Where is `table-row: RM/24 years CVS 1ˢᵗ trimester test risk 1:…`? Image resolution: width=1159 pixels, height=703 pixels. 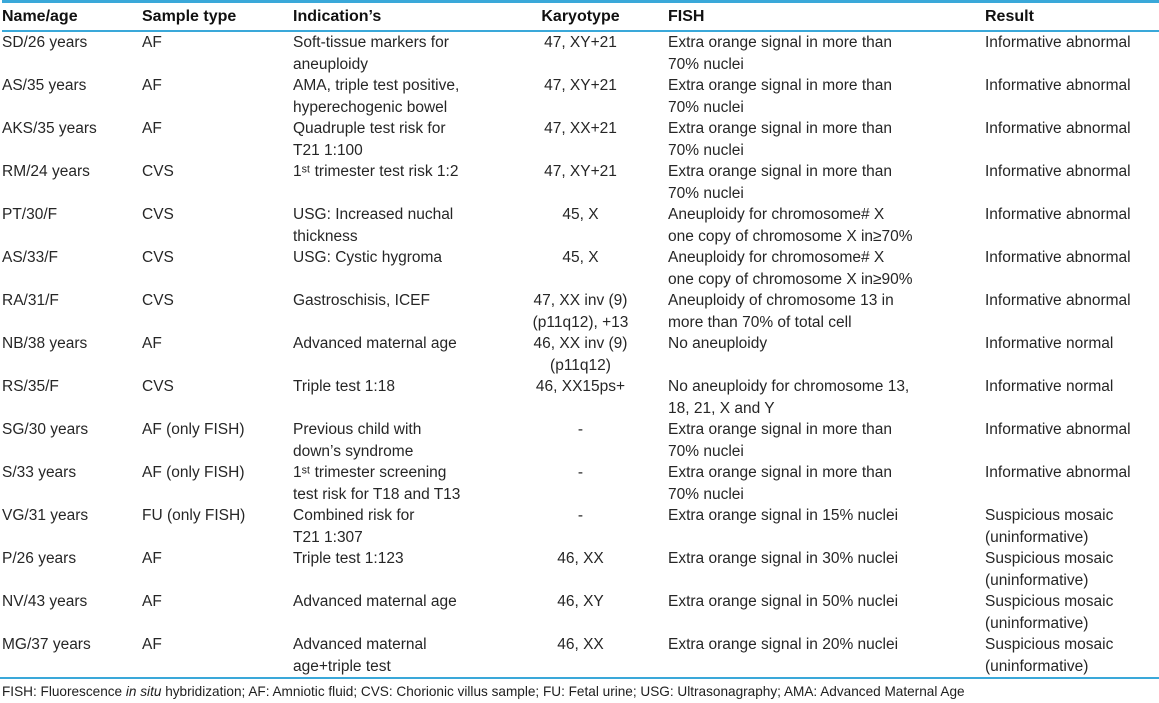 table-row: RM/24 years CVS 1ˢᵗ trimester test risk 1:… is located at coordinates (580, 182).